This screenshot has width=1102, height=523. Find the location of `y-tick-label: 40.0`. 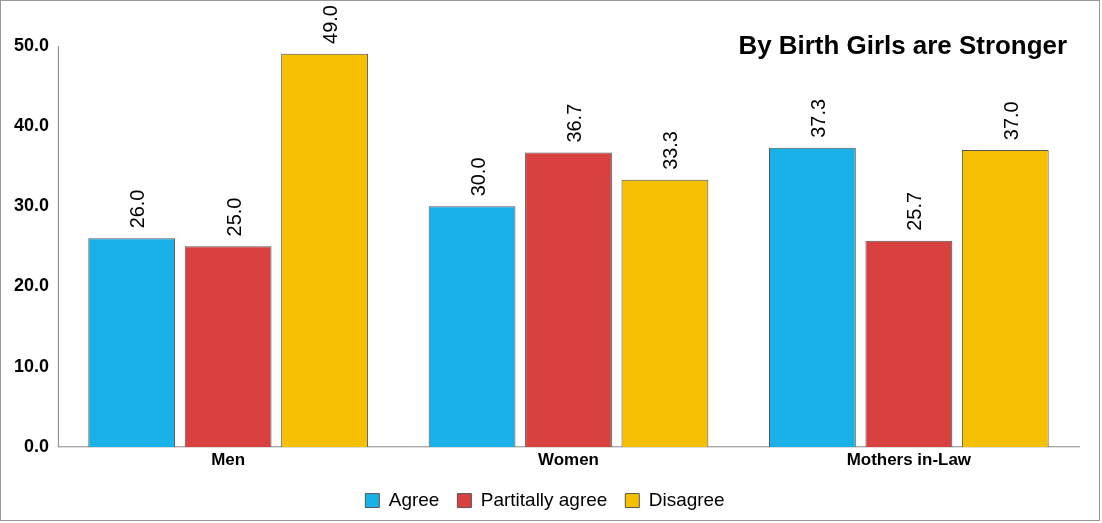

y-tick-label: 40.0 is located at coordinates (31, 125).